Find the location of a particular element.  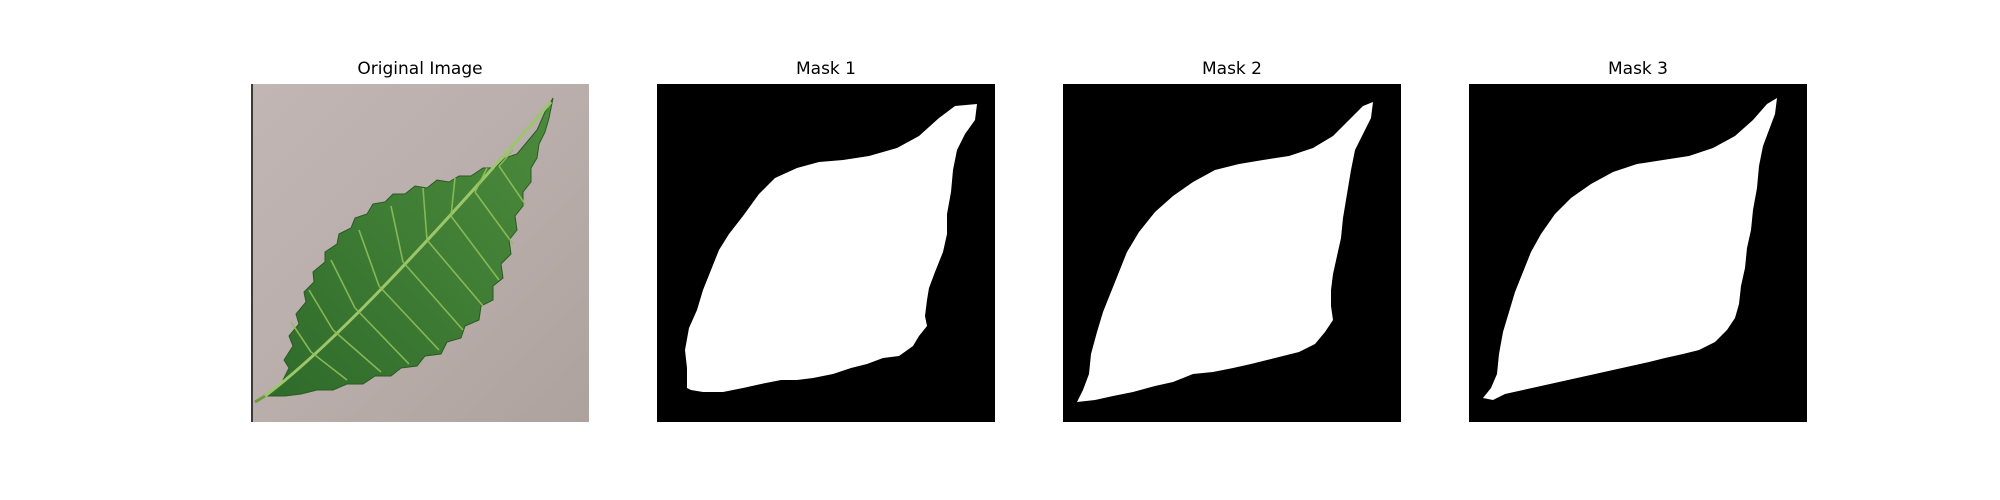

panel-title-mask-3: Mask 3 is located at coordinates (1637, 69).